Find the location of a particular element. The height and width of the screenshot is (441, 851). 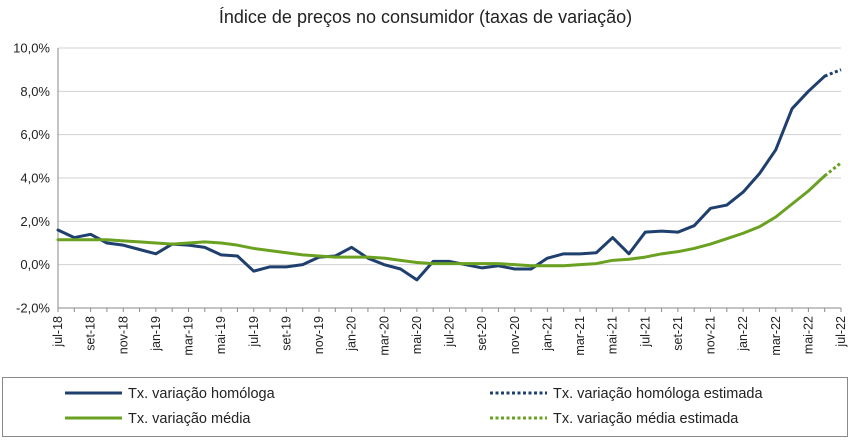

x-tick-label: mai-19 is located at coordinates (221, 335).